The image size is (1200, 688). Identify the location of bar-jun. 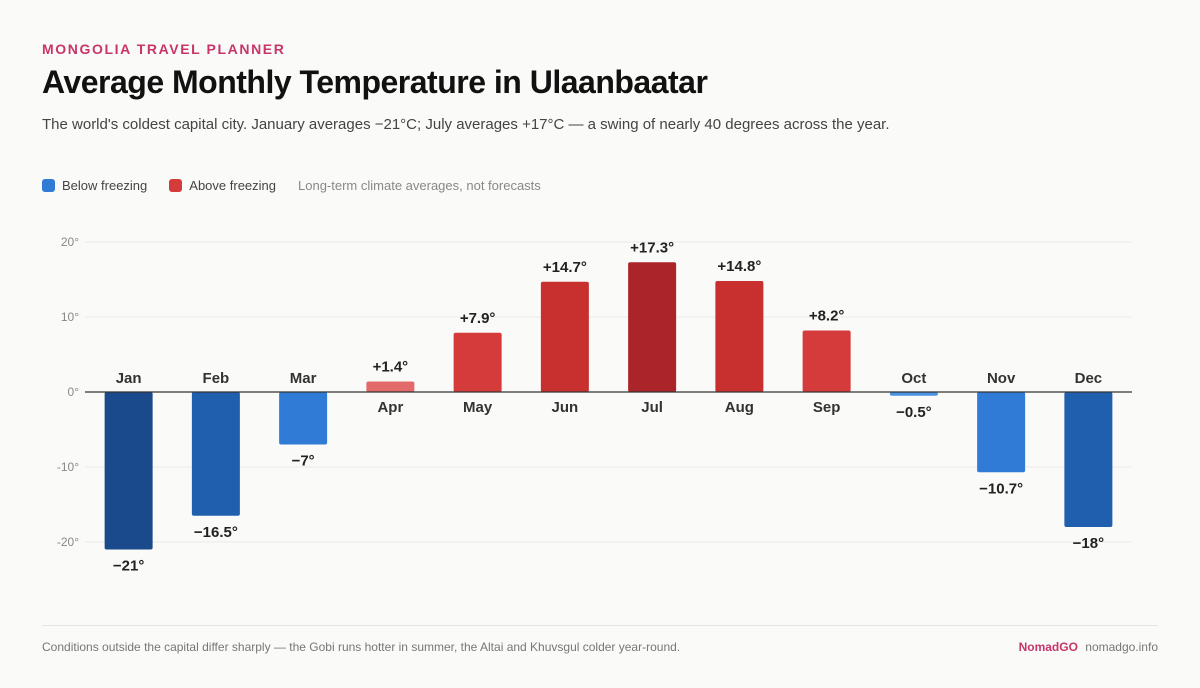
(564, 336).